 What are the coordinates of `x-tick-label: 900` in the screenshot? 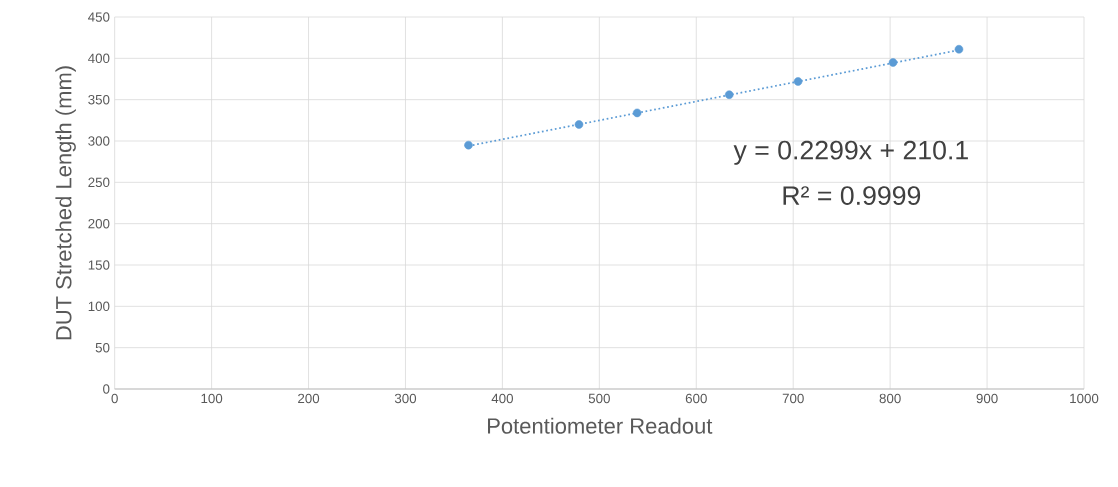 It's located at (987, 398).